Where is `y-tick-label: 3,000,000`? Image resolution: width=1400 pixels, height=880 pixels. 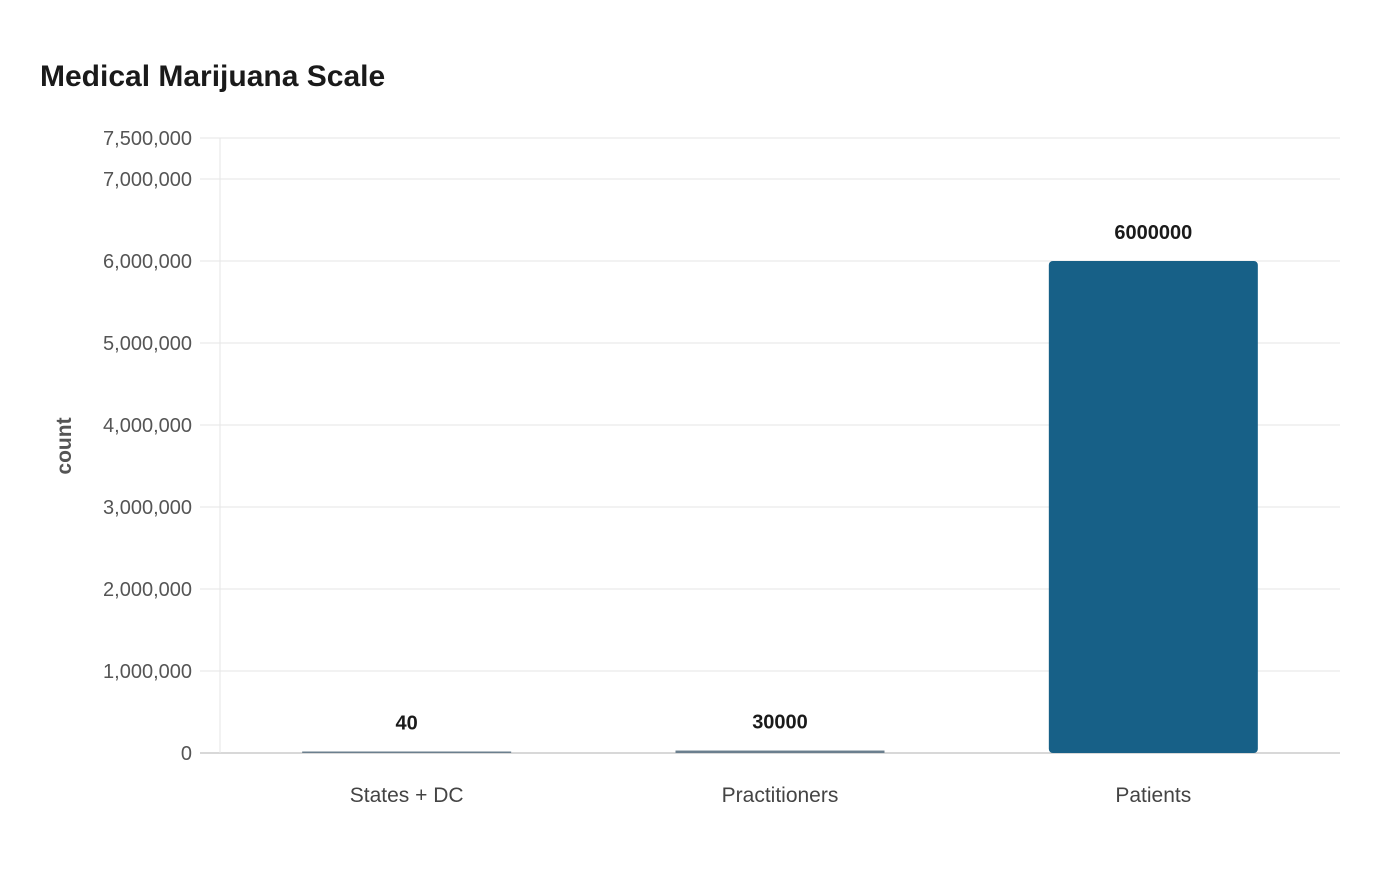
y-tick-label: 3,000,000 is located at coordinates (147, 508).